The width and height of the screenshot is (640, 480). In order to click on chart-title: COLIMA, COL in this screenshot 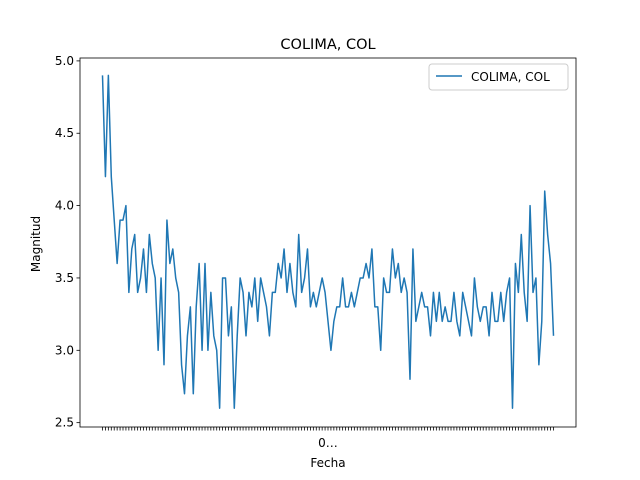, I will do `click(327, 45)`.